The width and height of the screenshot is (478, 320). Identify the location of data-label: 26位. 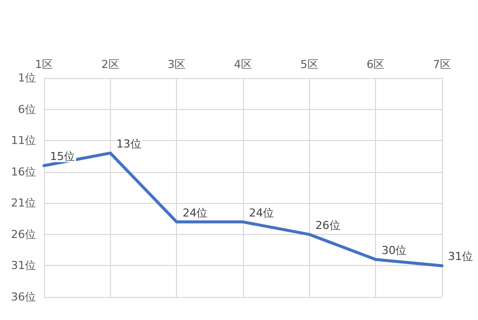
(327, 225).